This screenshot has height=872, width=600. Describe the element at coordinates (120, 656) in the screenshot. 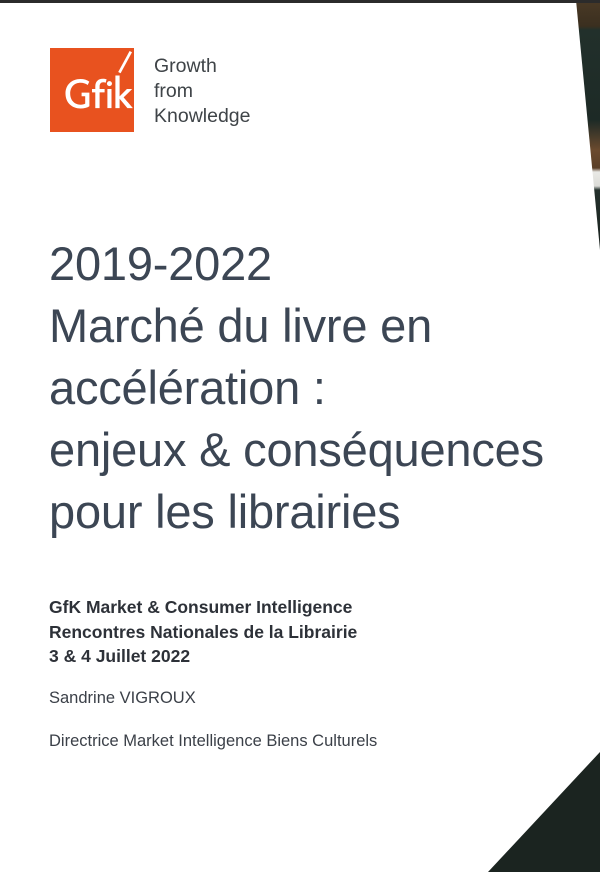

I see `credits-date: 3 & 4 Juillet 2022` at that location.